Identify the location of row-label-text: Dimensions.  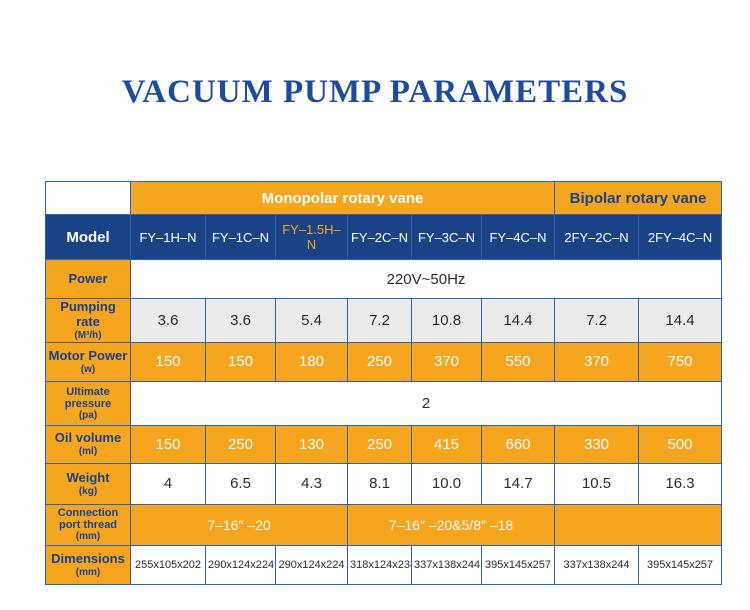
(88, 558).